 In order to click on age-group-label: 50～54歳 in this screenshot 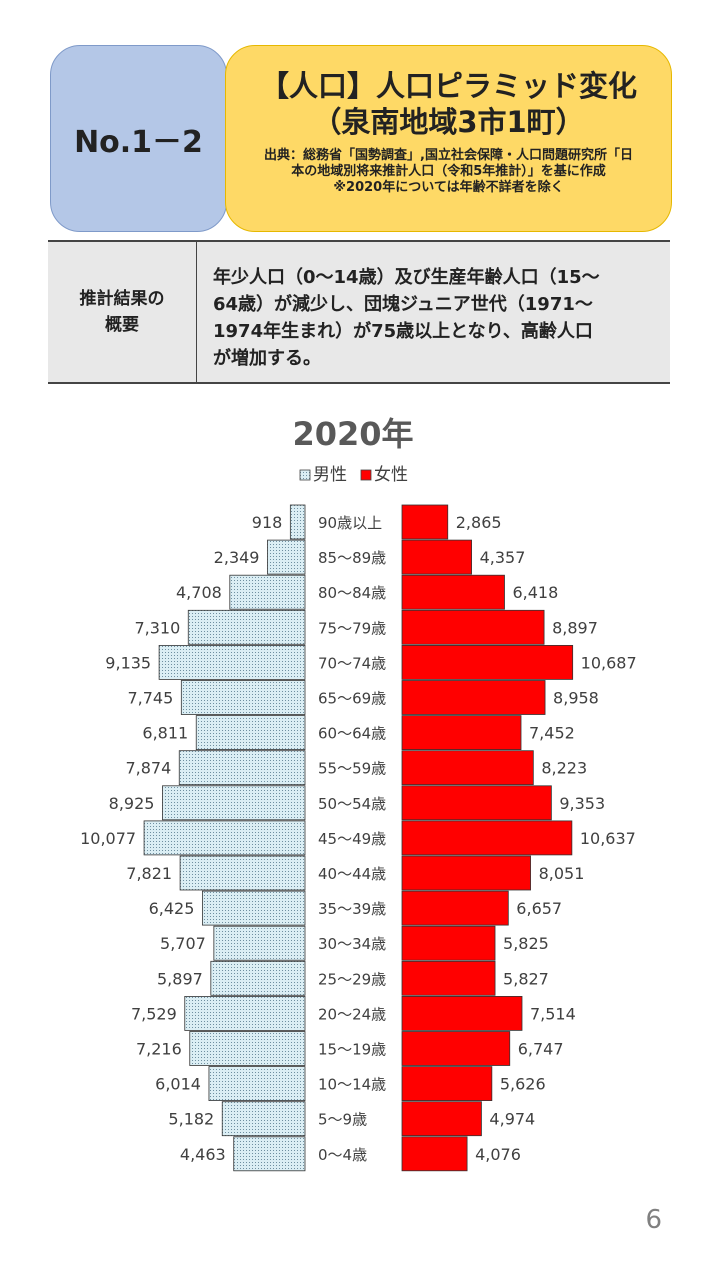, I will do `click(352, 804)`.